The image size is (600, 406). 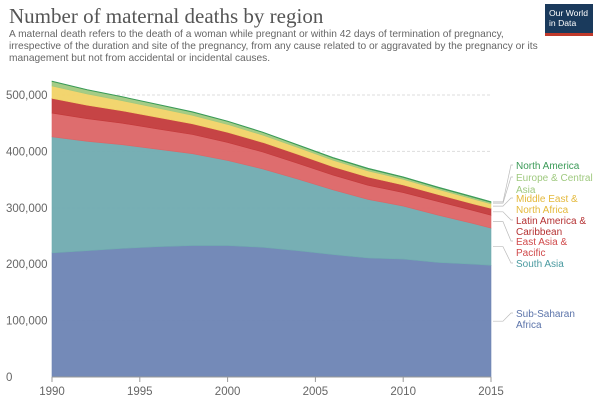 I want to click on legend-label: Sub-Saharan, so click(x=545, y=314).